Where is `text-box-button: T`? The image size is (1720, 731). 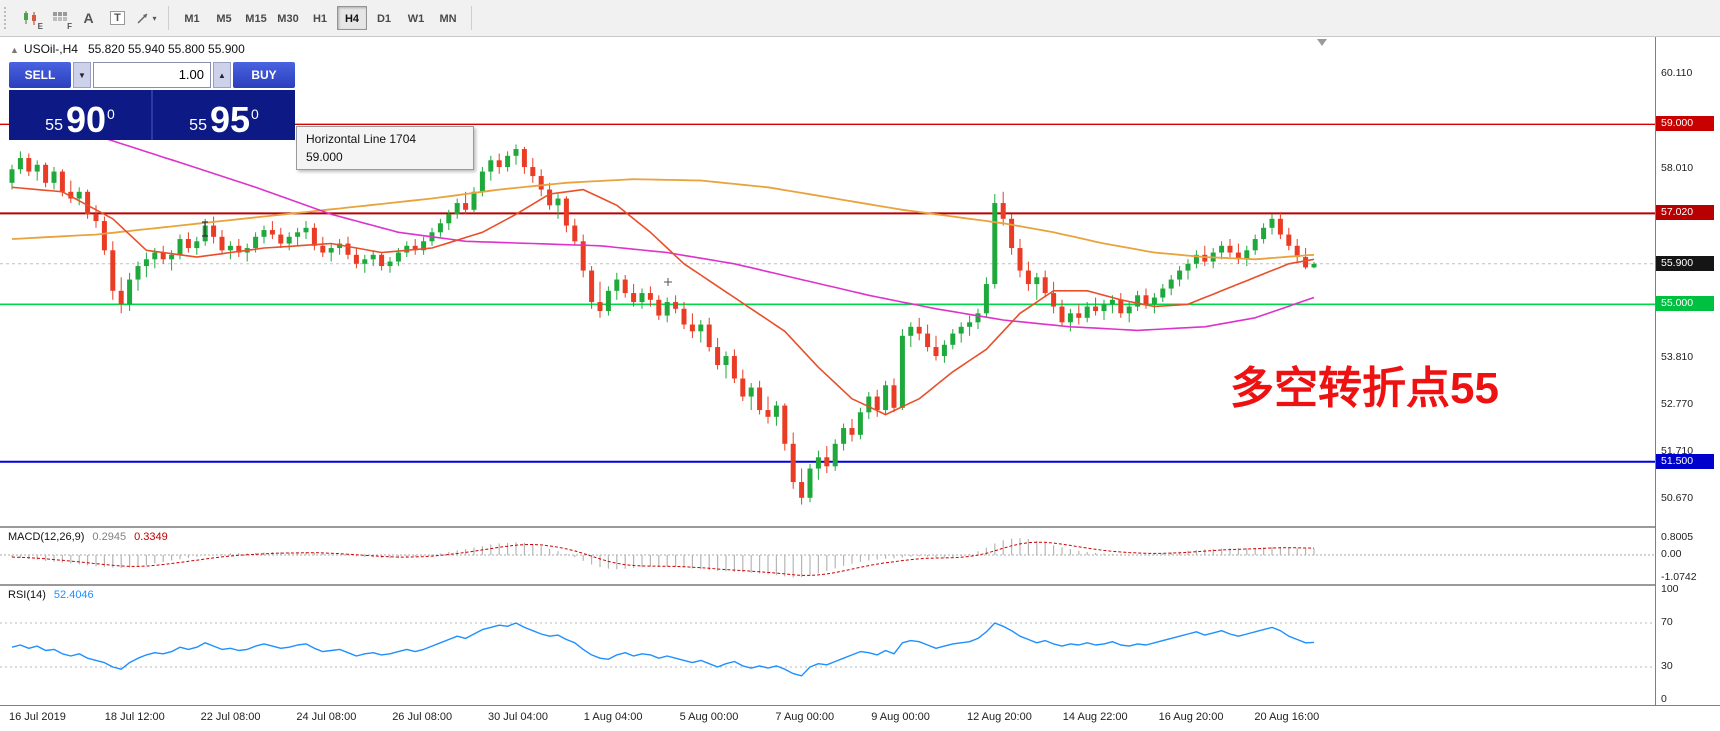 text-box-button: T is located at coordinates (117, 18).